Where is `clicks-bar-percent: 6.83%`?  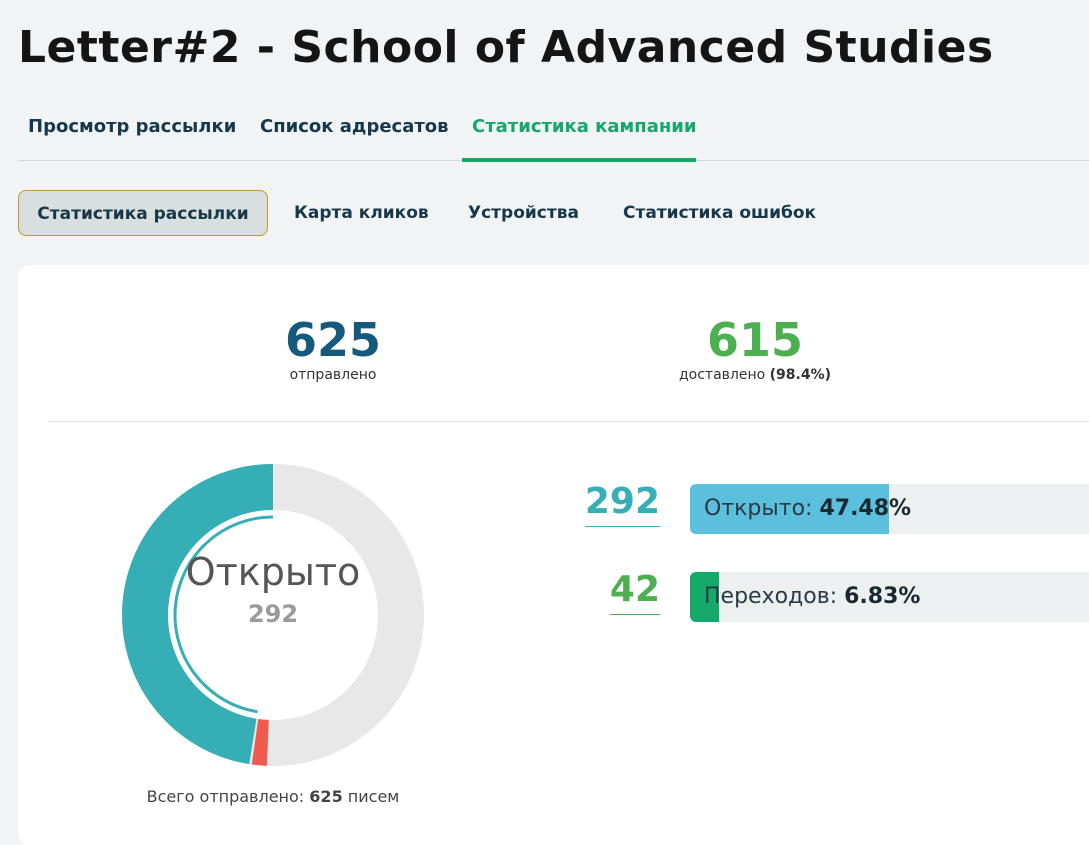
clicks-bar-percent: 6.83% is located at coordinates (882, 596).